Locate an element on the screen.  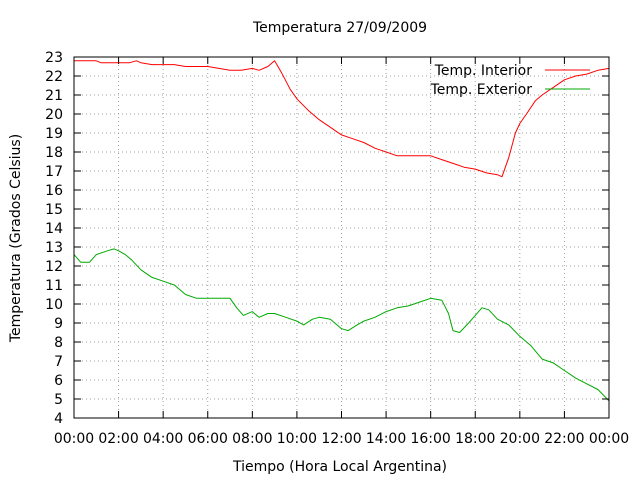
y-tick-label: 8 is located at coordinates (58, 343).